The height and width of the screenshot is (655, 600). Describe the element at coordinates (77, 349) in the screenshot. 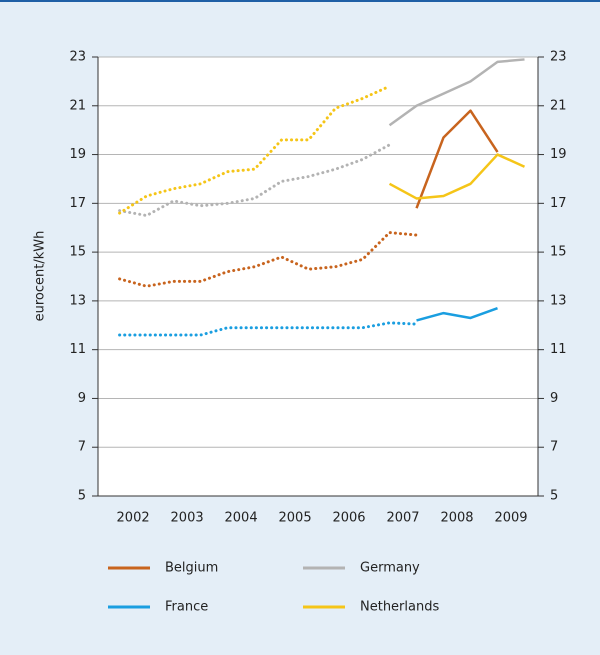

I see `y-tick-label: 11` at that location.